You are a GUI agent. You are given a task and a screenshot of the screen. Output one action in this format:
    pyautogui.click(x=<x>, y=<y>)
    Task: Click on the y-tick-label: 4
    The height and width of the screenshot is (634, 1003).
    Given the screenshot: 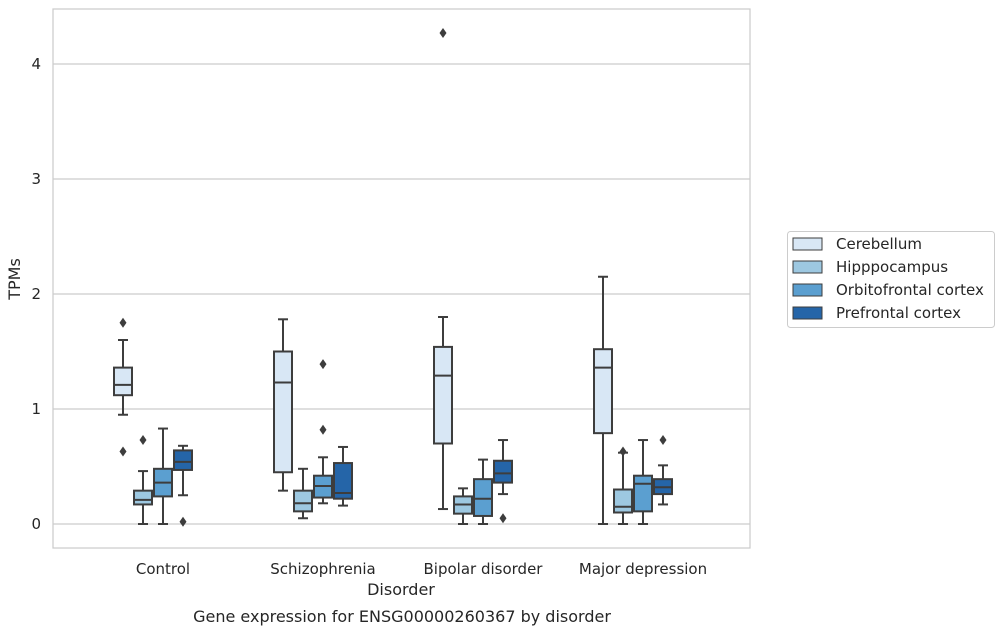 What is the action you would take?
    pyautogui.click(x=36, y=64)
    